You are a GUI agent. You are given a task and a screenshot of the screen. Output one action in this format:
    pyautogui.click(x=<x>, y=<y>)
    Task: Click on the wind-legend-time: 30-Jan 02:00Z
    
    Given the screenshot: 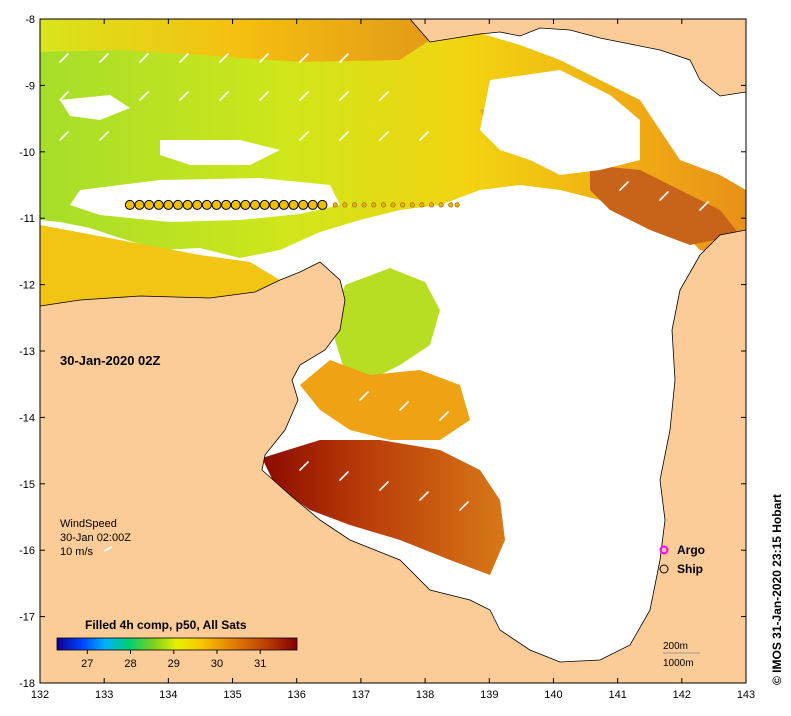 What is the action you would take?
    pyautogui.click(x=95, y=538)
    